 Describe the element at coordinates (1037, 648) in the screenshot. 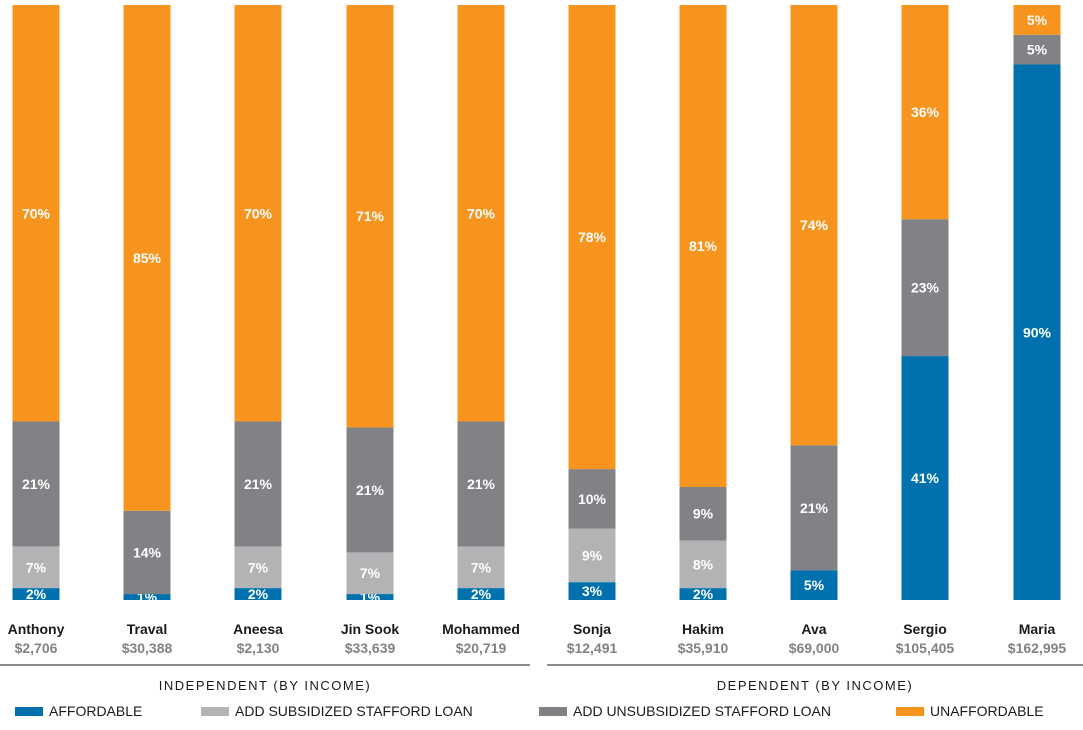

I see `student-income-label: $162,995` at that location.